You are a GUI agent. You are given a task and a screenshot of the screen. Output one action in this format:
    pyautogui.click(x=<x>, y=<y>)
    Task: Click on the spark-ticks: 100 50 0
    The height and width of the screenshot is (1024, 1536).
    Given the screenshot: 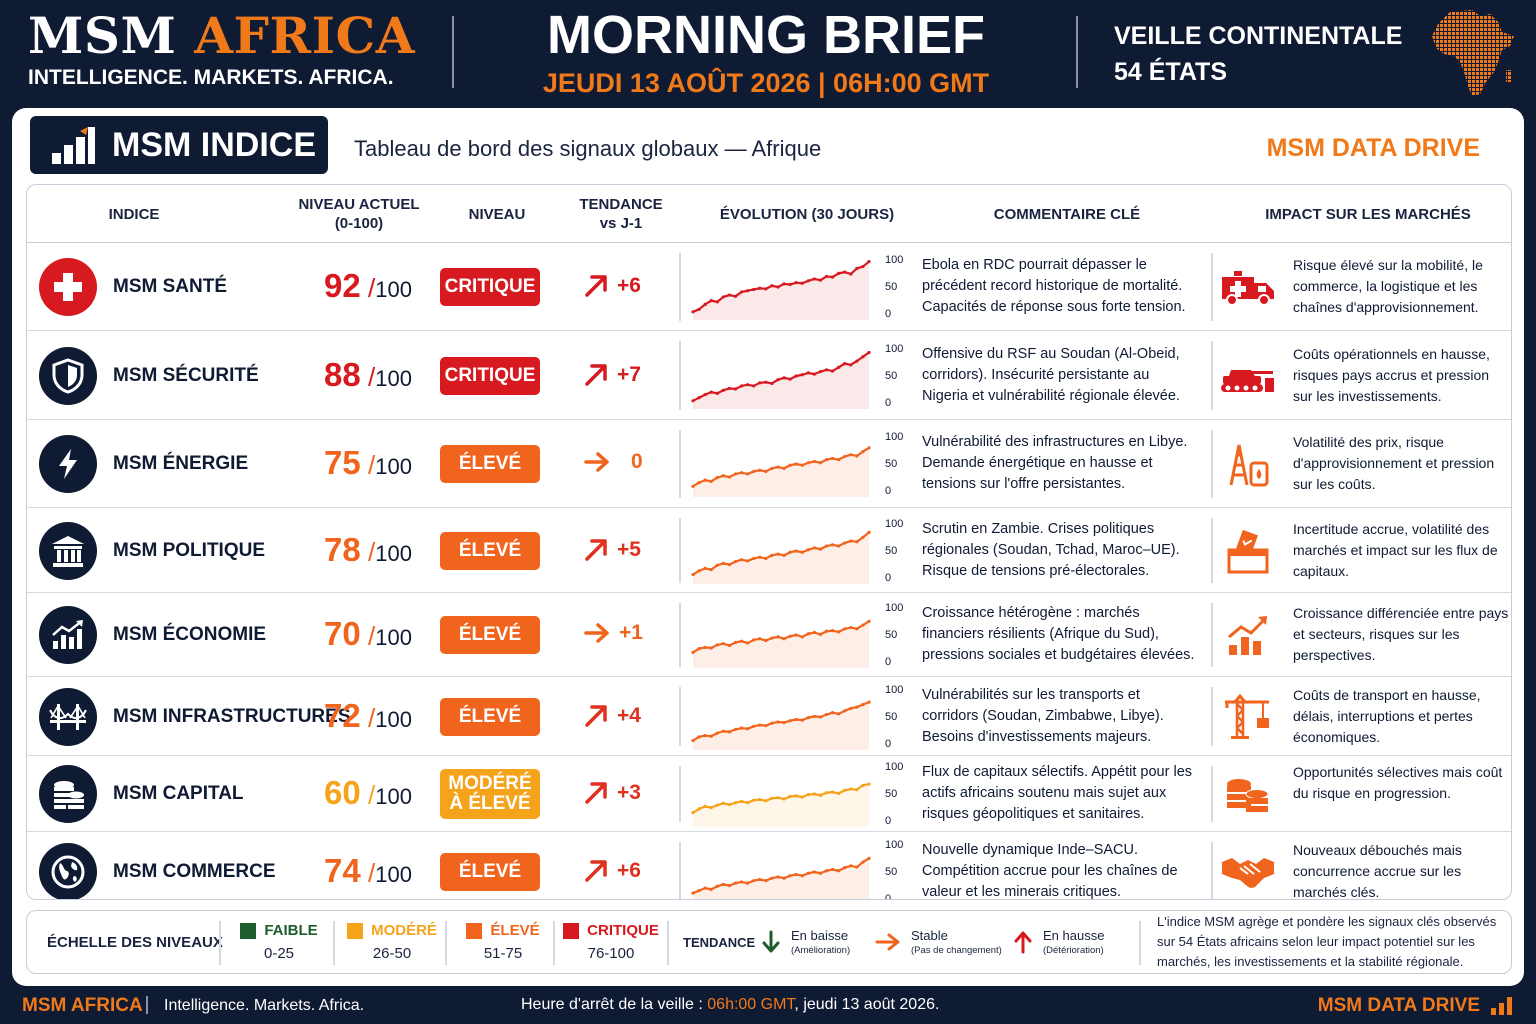 What is the action you would take?
    pyautogui.click(x=897, y=794)
    